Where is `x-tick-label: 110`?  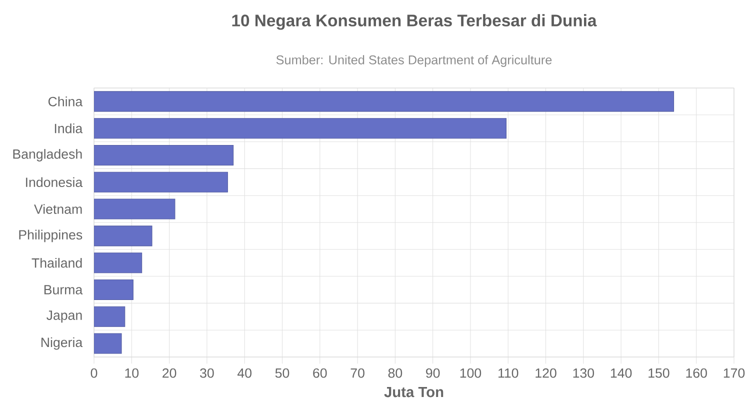 x-tick-label: 110 is located at coordinates (508, 373).